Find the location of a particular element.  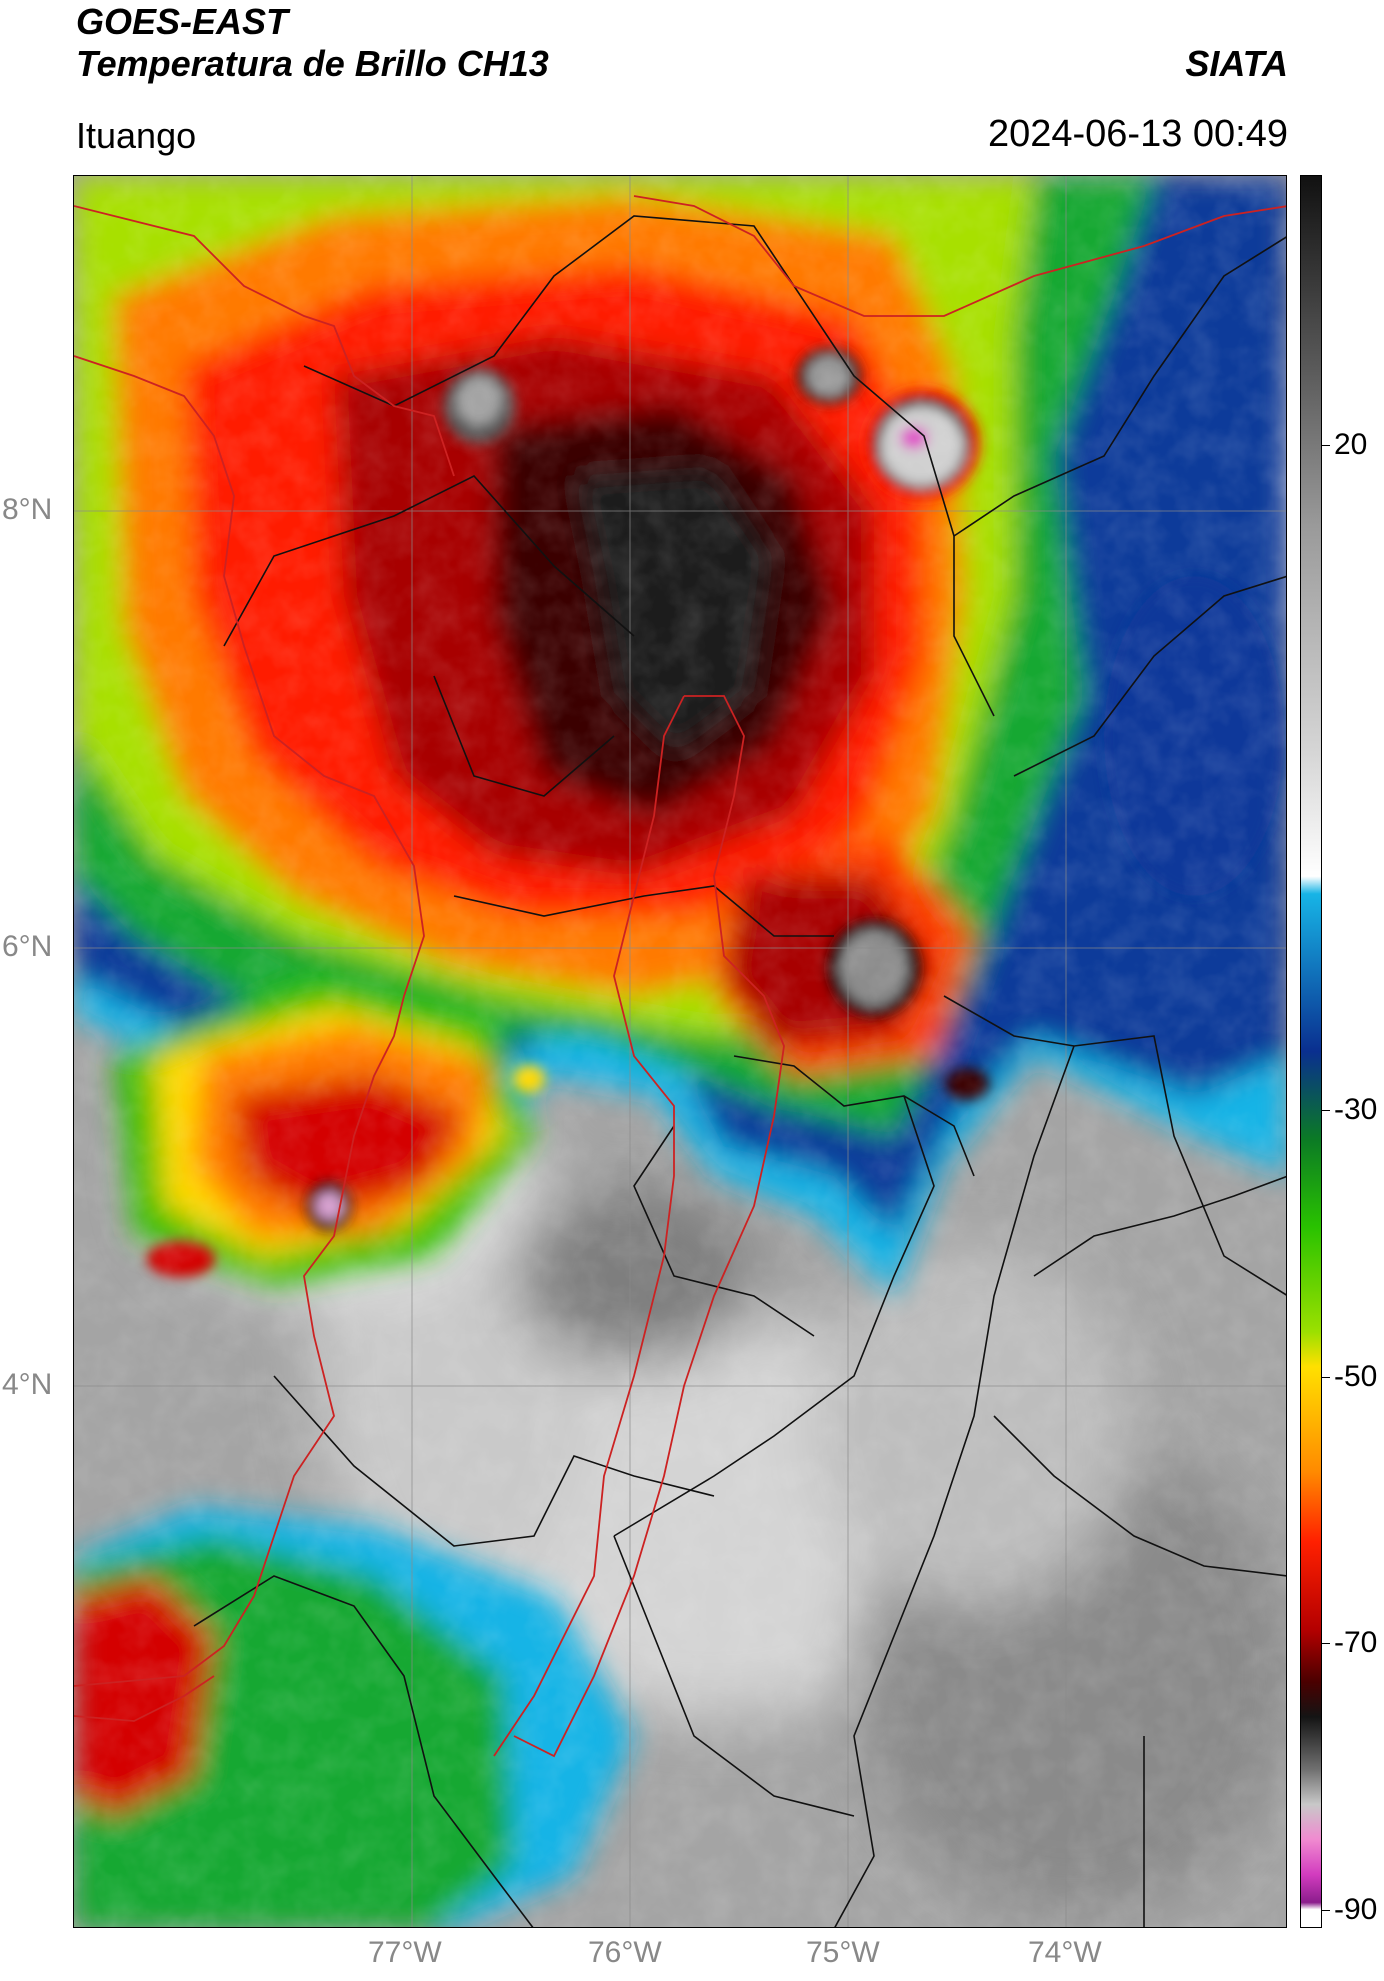

lon-label-77w: 77°W is located at coordinates (405, 1952).